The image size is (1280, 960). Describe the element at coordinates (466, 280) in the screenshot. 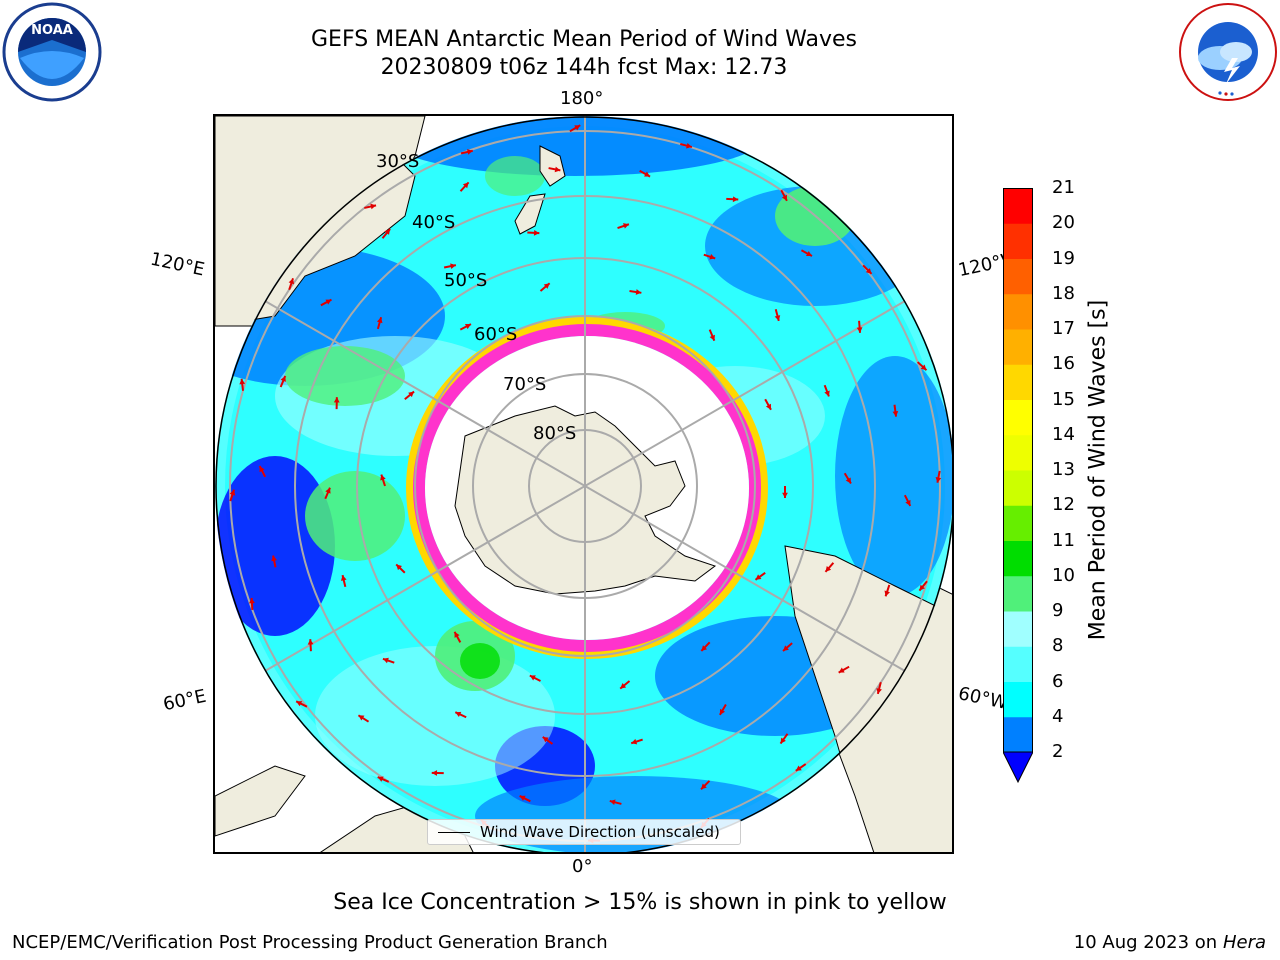

I see `lat-label-50s: 50°S` at that location.